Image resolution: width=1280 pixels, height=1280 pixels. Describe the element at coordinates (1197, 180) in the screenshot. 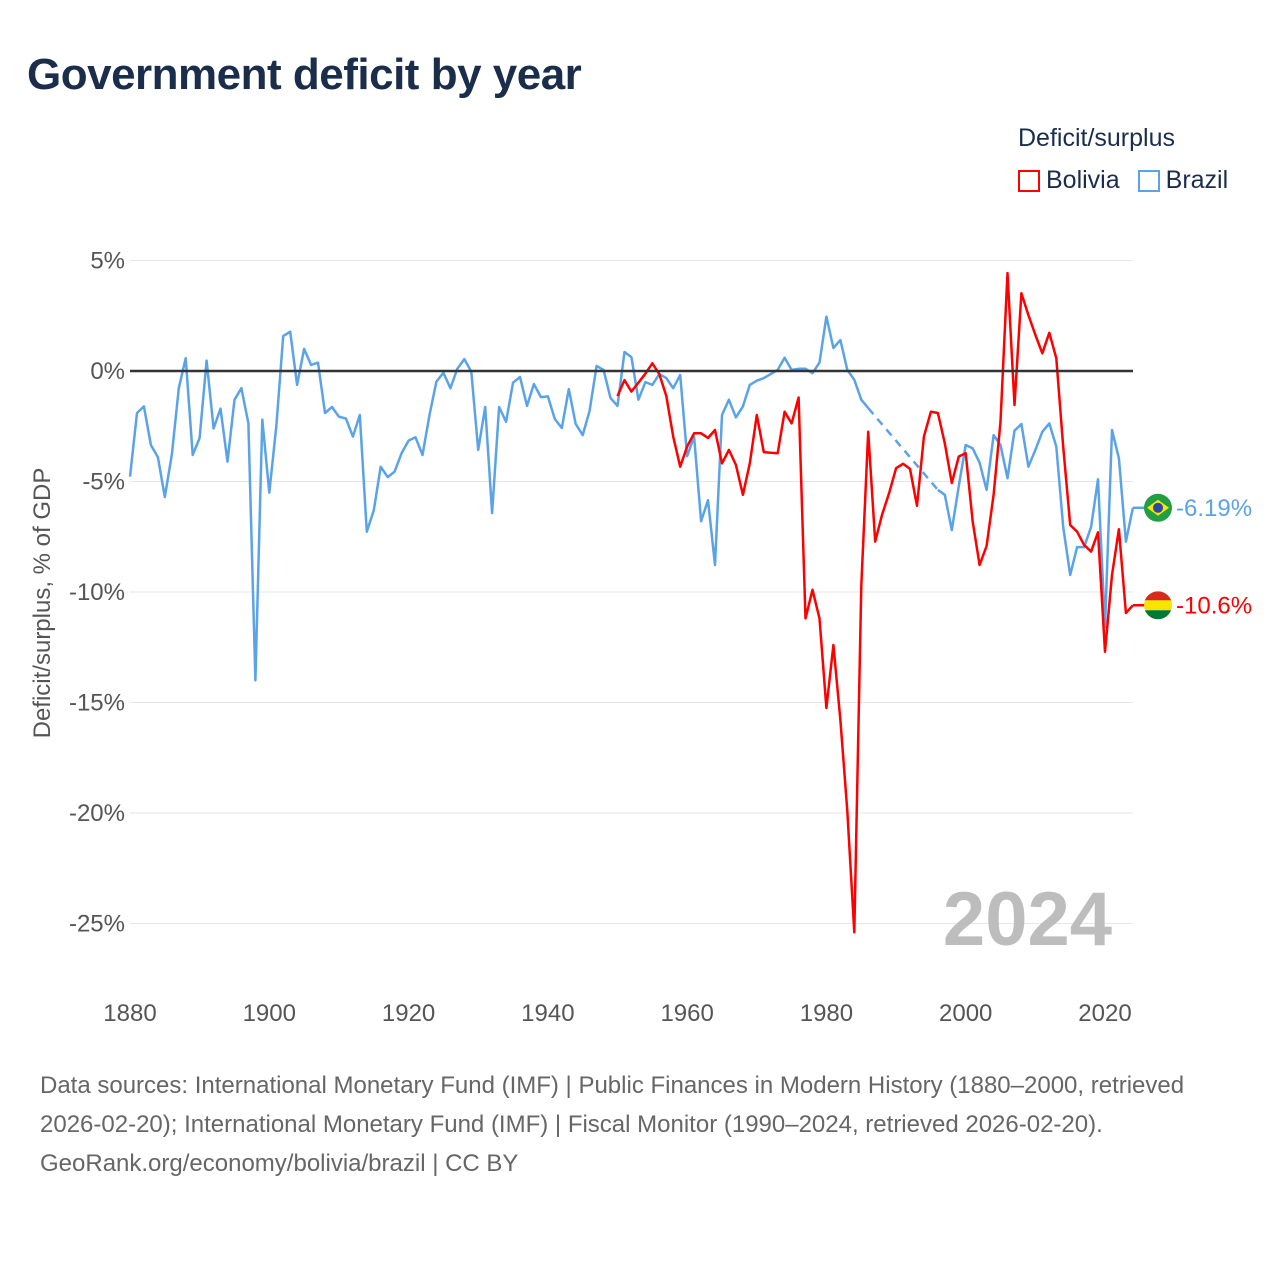

I see `legend-label: Brazil` at that location.